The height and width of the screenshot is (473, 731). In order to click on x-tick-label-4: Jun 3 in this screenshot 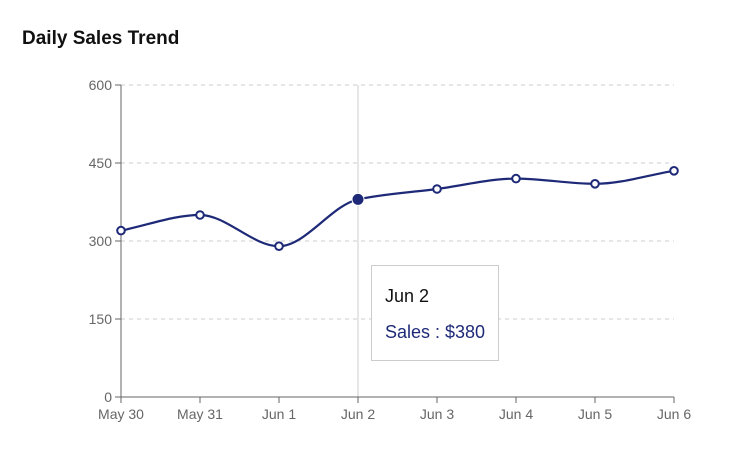, I will do `click(437, 414)`.